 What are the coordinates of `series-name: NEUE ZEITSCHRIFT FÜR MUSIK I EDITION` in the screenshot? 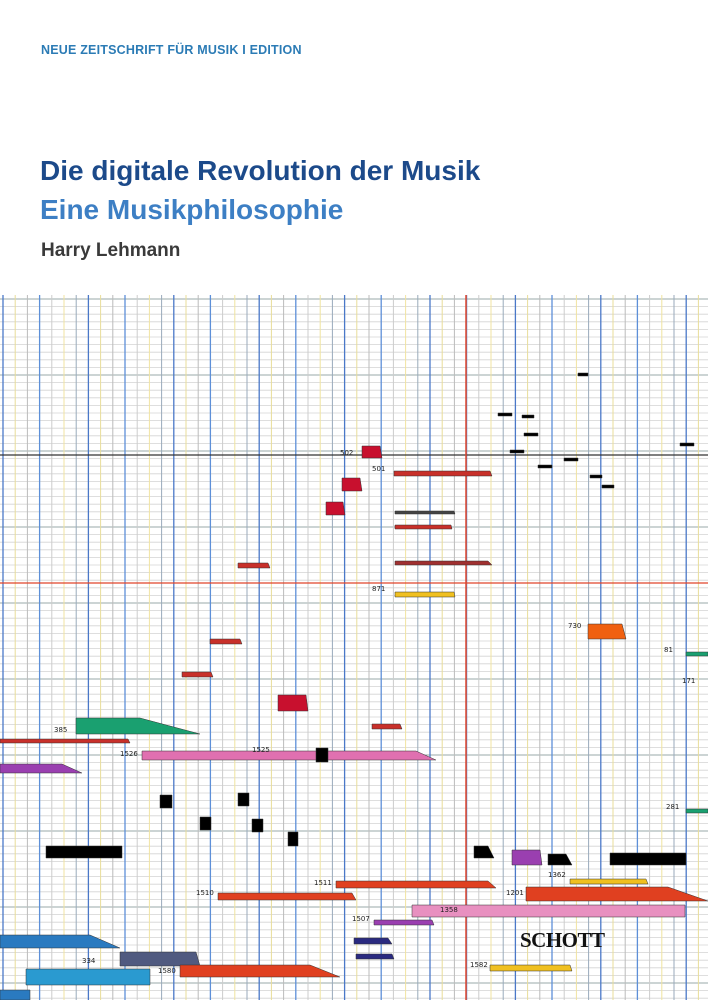 It's located at (171, 50).